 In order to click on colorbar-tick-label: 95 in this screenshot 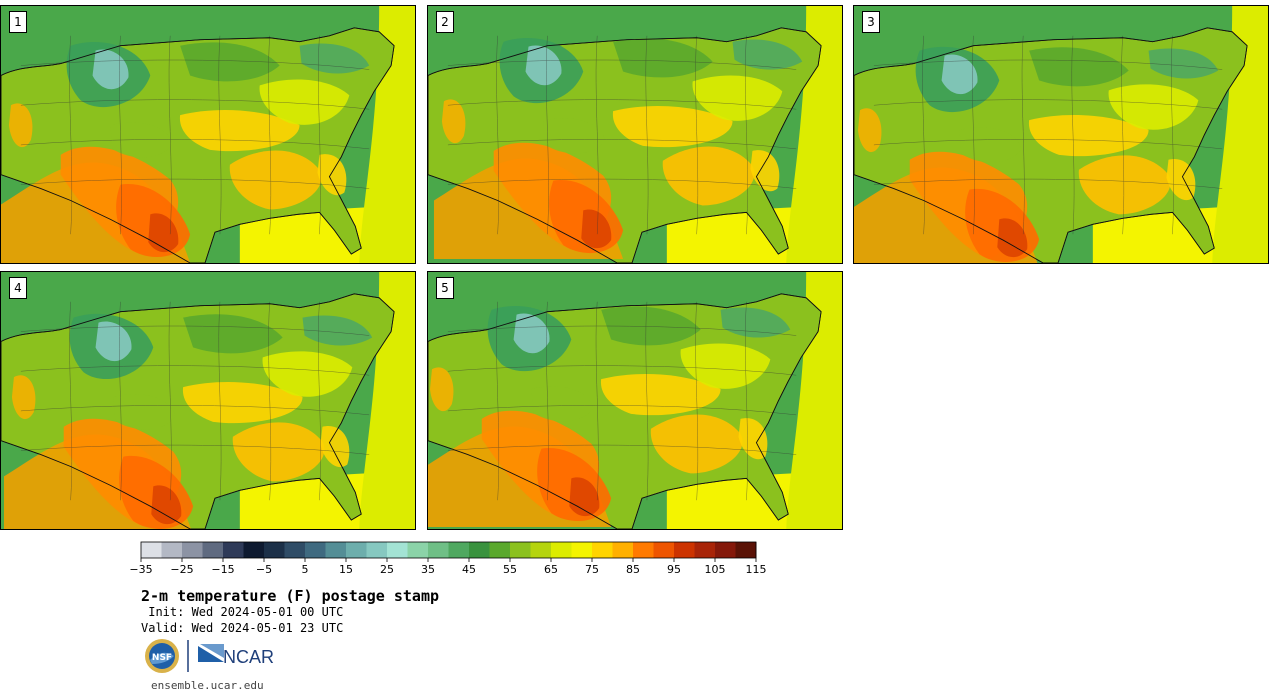, I will do `click(674, 569)`.